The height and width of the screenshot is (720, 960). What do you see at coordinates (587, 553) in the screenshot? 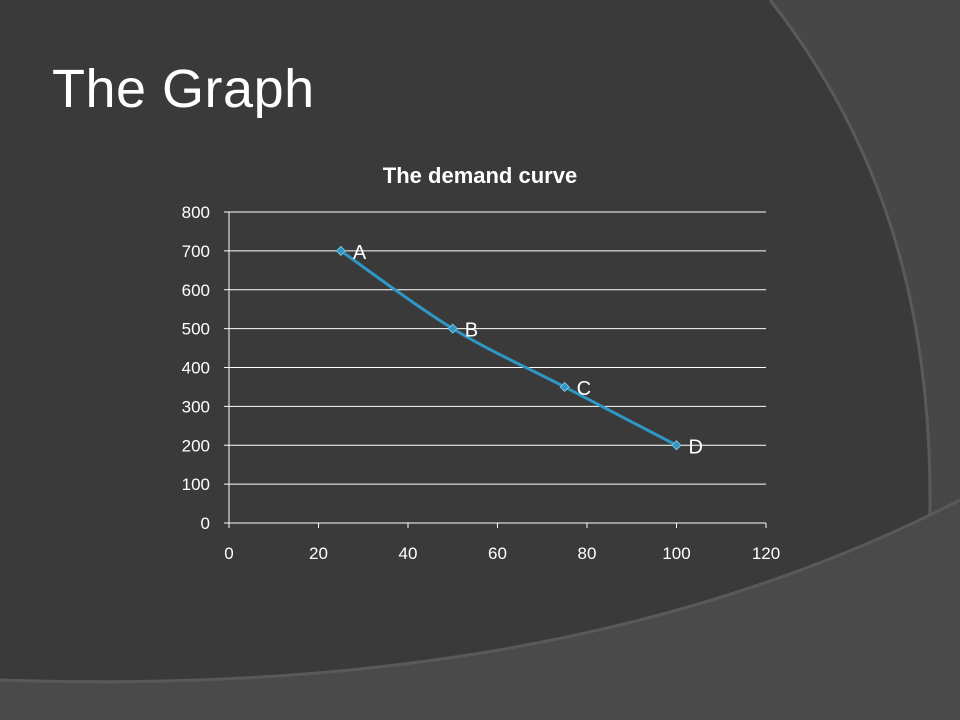
I see `x-tick-label: 80` at bounding box center [587, 553].